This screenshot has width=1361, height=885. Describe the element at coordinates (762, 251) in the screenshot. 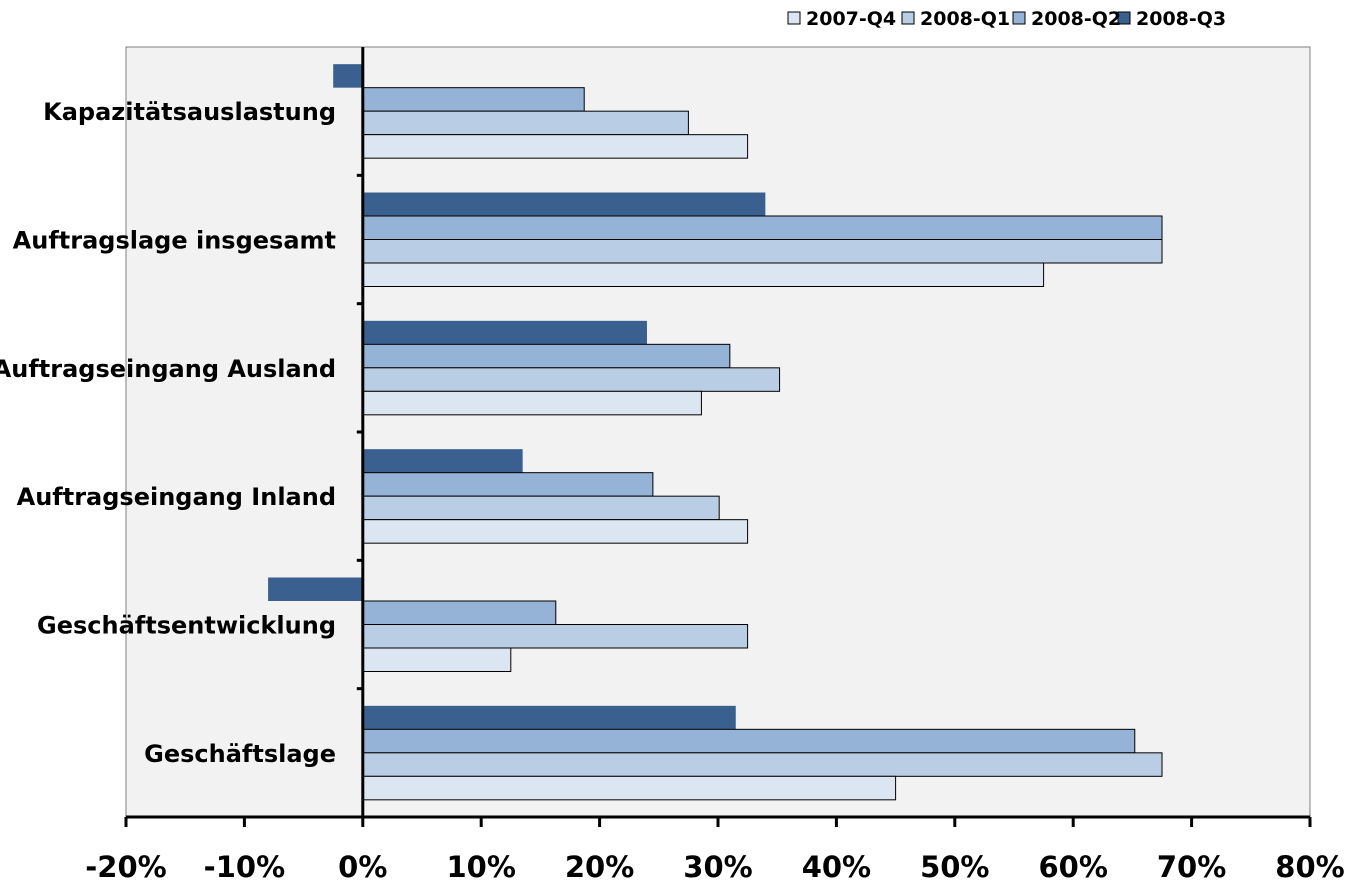

I see `bar-auftragslage-insgesamt-2008-q1` at that location.